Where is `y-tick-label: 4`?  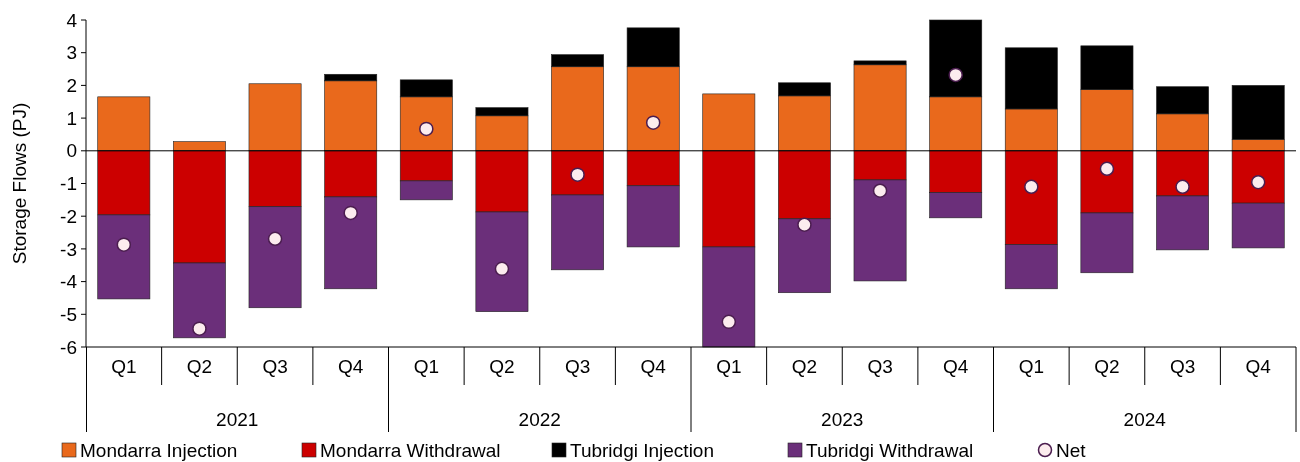
y-tick-label: 4 is located at coordinates (72, 20).